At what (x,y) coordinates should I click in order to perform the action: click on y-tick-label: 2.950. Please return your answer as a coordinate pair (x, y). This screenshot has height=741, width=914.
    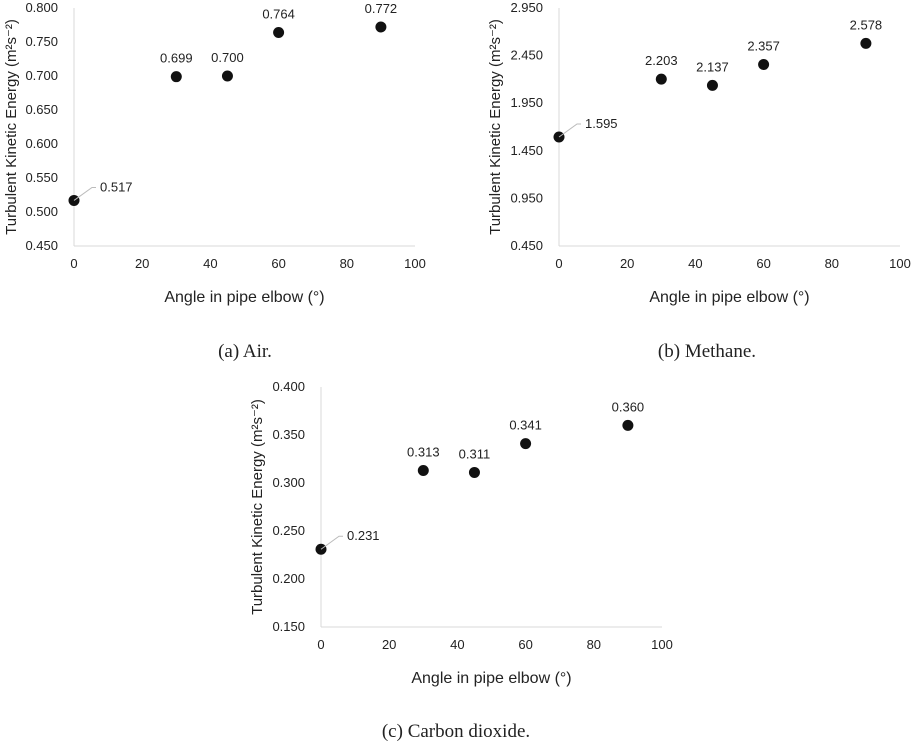
    Looking at the image, I should click on (526, 7).